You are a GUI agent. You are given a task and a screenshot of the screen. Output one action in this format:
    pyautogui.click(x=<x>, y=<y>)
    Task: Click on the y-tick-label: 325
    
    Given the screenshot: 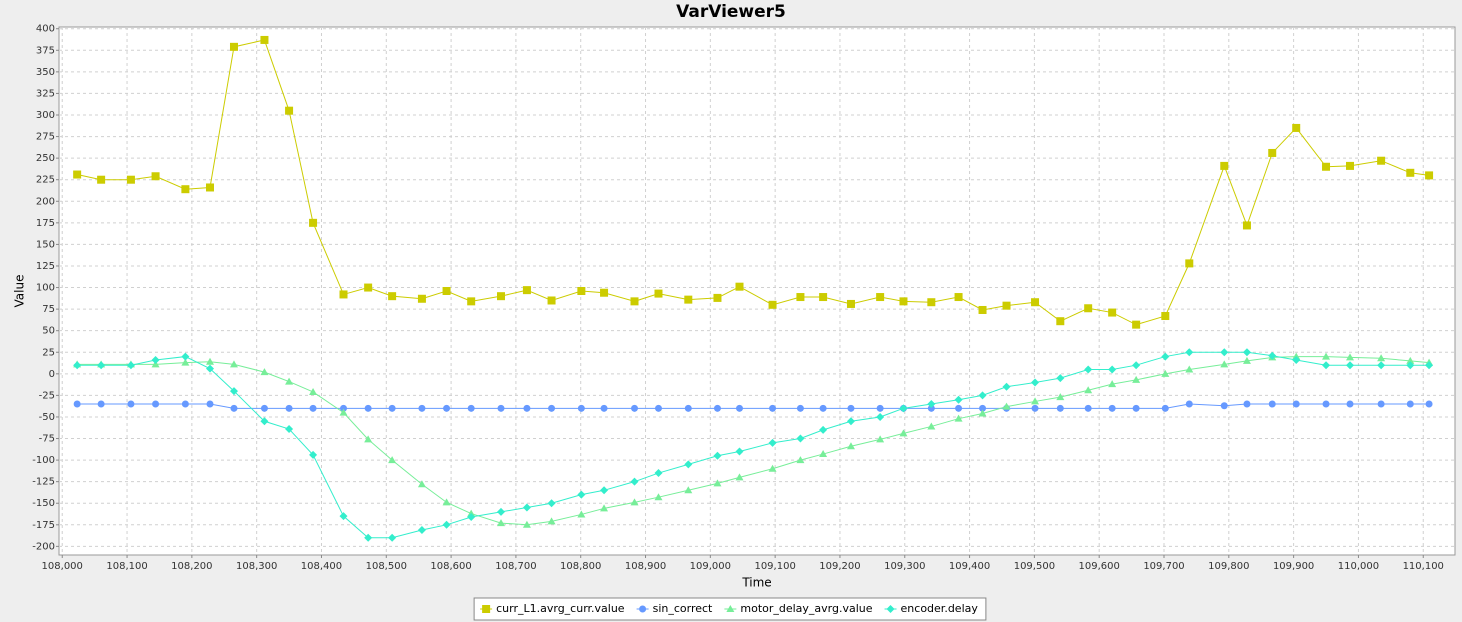 What is the action you would take?
    pyautogui.click(x=45, y=93)
    